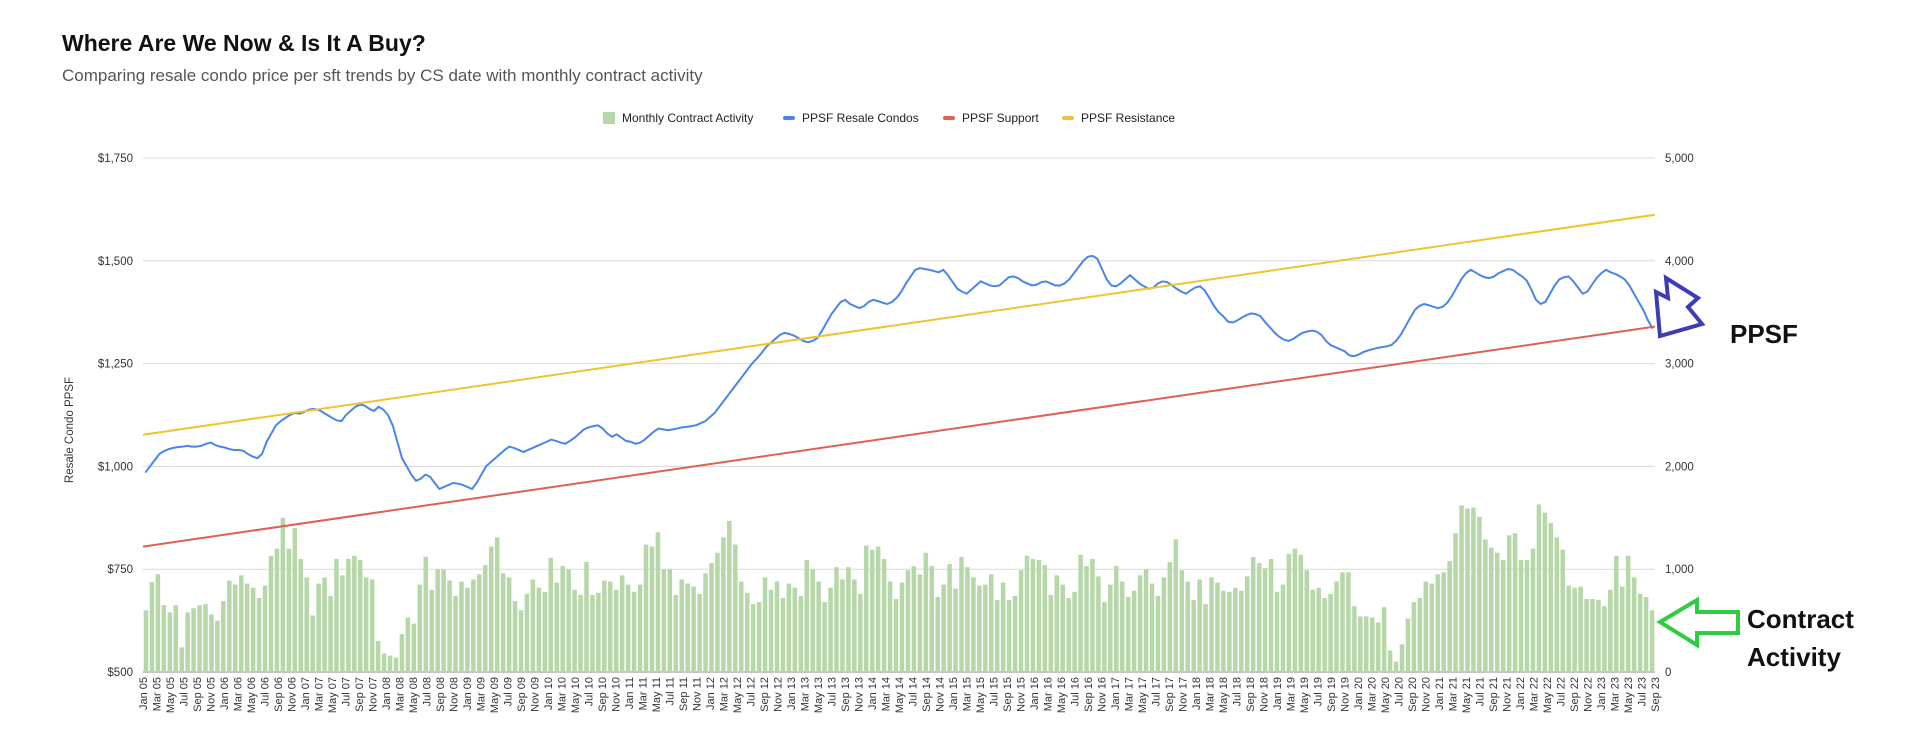 The height and width of the screenshot is (737, 1920). Describe the element at coordinates (1265, 694) in the screenshot. I see `x-tick-label: Nov 18` at that location.